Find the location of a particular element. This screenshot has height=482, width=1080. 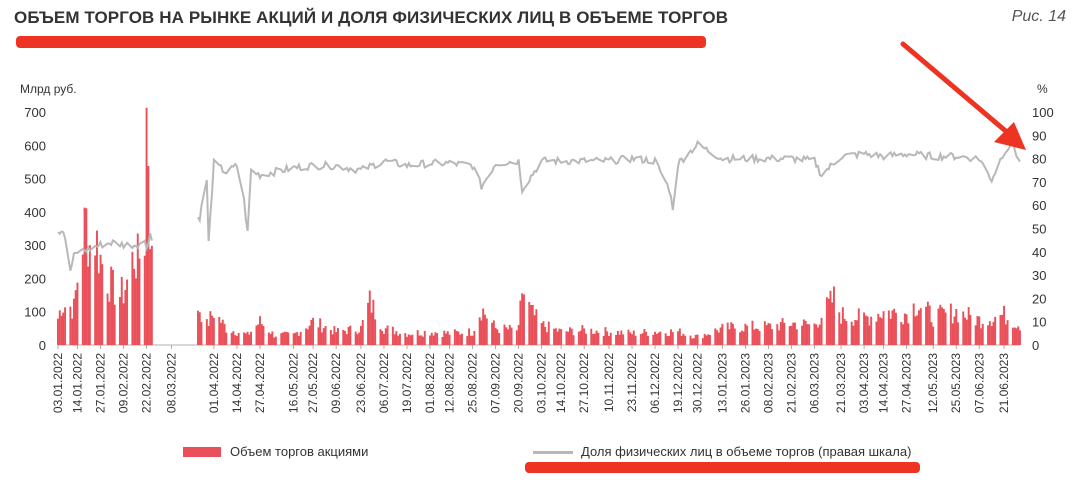

legend-bars-label: Объем торгов акциями is located at coordinates (299, 451).